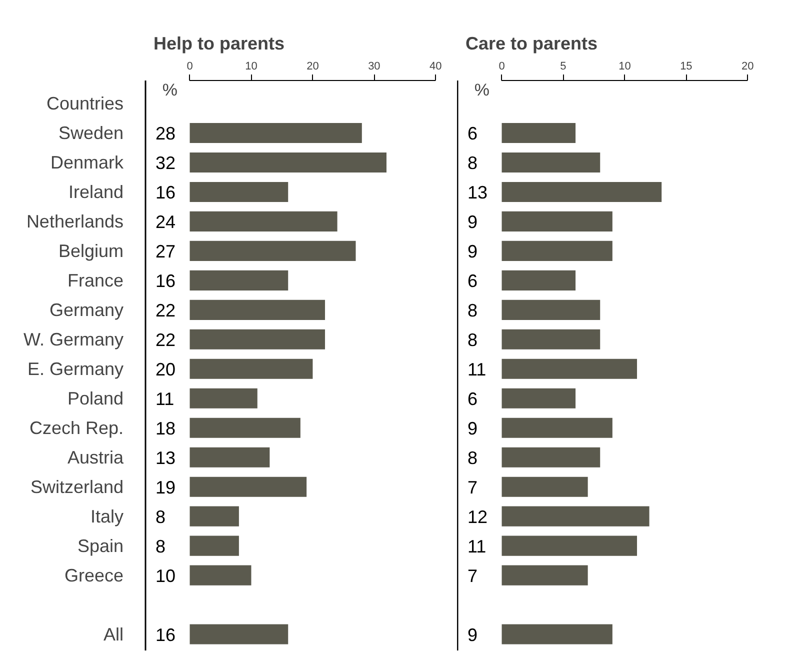 This screenshot has height=654, width=796. What do you see at coordinates (219, 44) in the screenshot?
I see `chart-title: Help to parents` at bounding box center [219, 44].